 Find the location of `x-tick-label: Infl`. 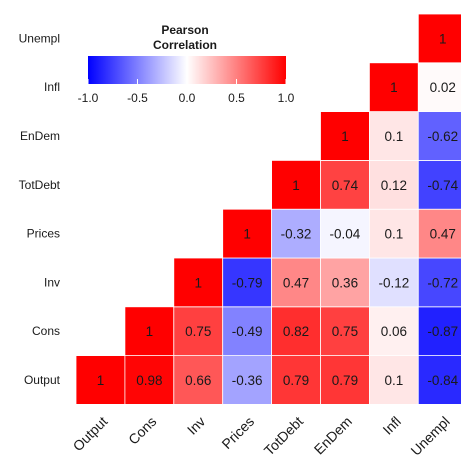

x-tick-label: Infl is located at coordinates (391, 425).